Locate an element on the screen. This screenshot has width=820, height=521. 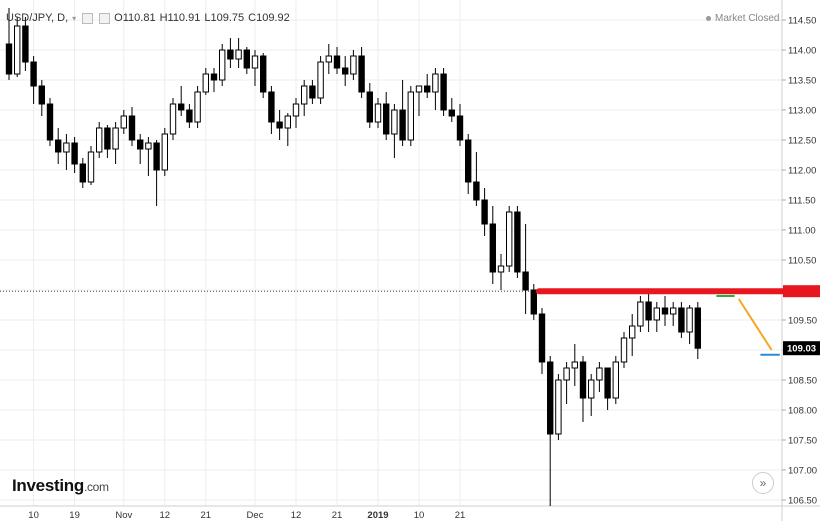
symbol-label: USD/JPY, D, is located at coordinates (37, 18).